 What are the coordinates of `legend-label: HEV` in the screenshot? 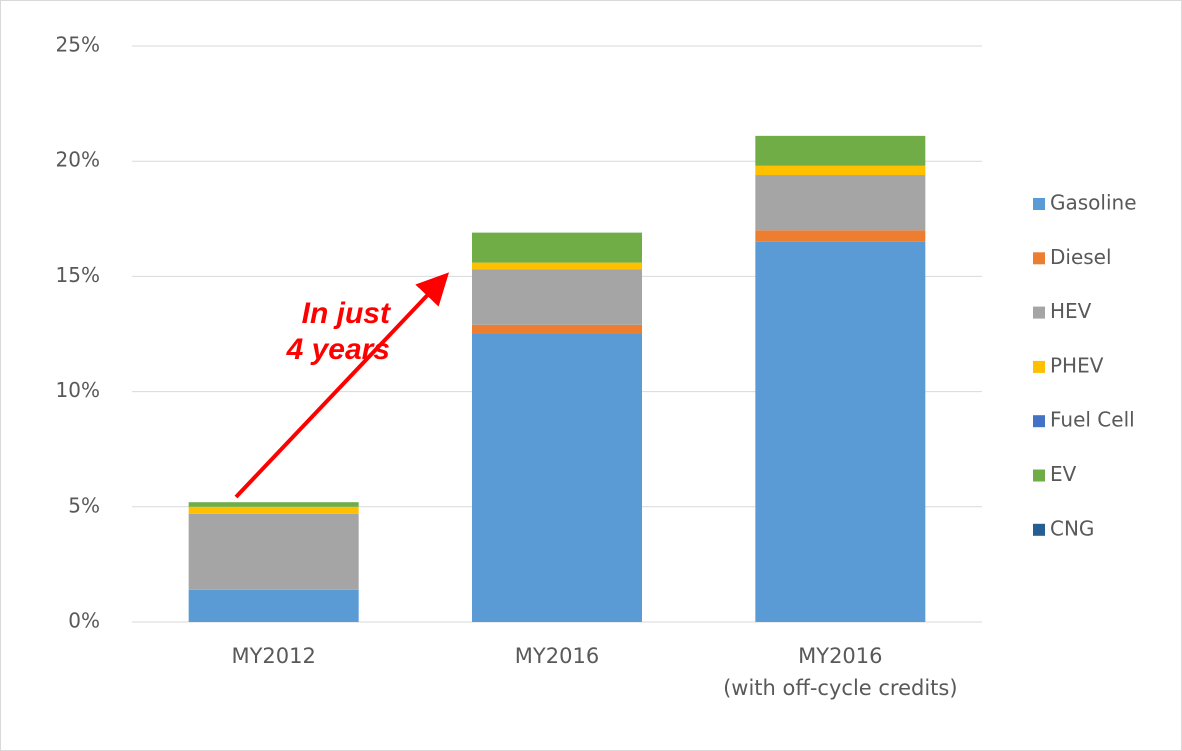 It's located at (1071, 311).